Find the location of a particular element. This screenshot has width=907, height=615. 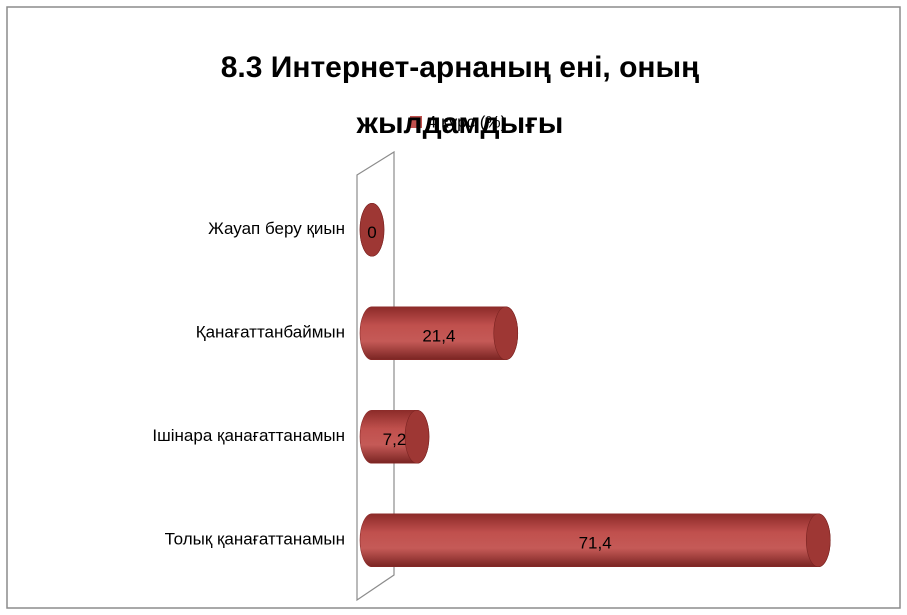

legend-swatch is located at coordinates (416, 122).